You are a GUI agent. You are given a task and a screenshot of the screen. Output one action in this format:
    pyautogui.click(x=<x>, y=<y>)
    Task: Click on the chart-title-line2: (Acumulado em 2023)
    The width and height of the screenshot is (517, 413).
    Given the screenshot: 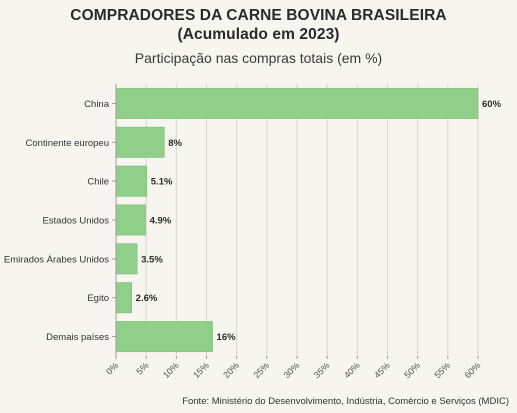 What is the action you would take?
    pyautogui.click(x=258, y=34)
    